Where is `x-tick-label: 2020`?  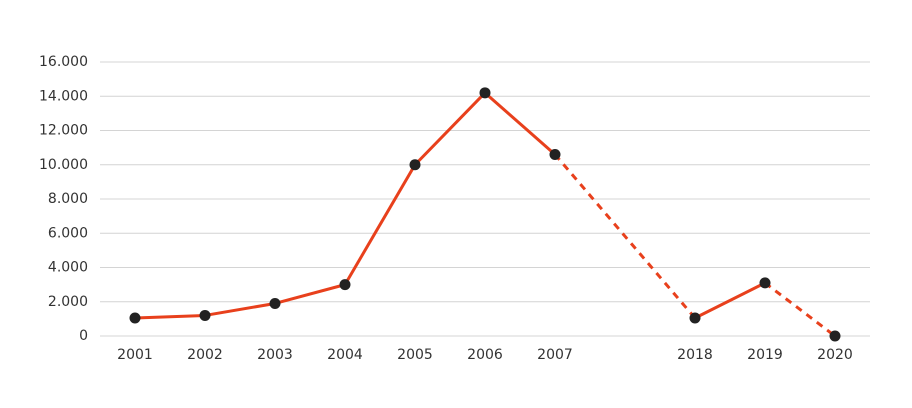
x-tick-label: 2020 is located at coordinates (835, 355).